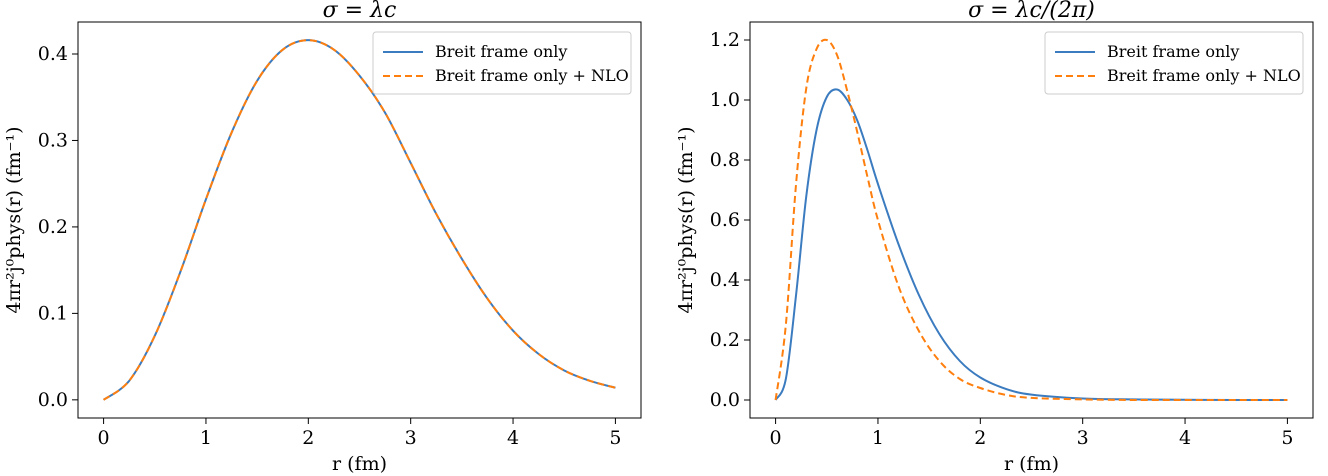  I want to click on y-tick-label: 1.2, so click(725, 40).